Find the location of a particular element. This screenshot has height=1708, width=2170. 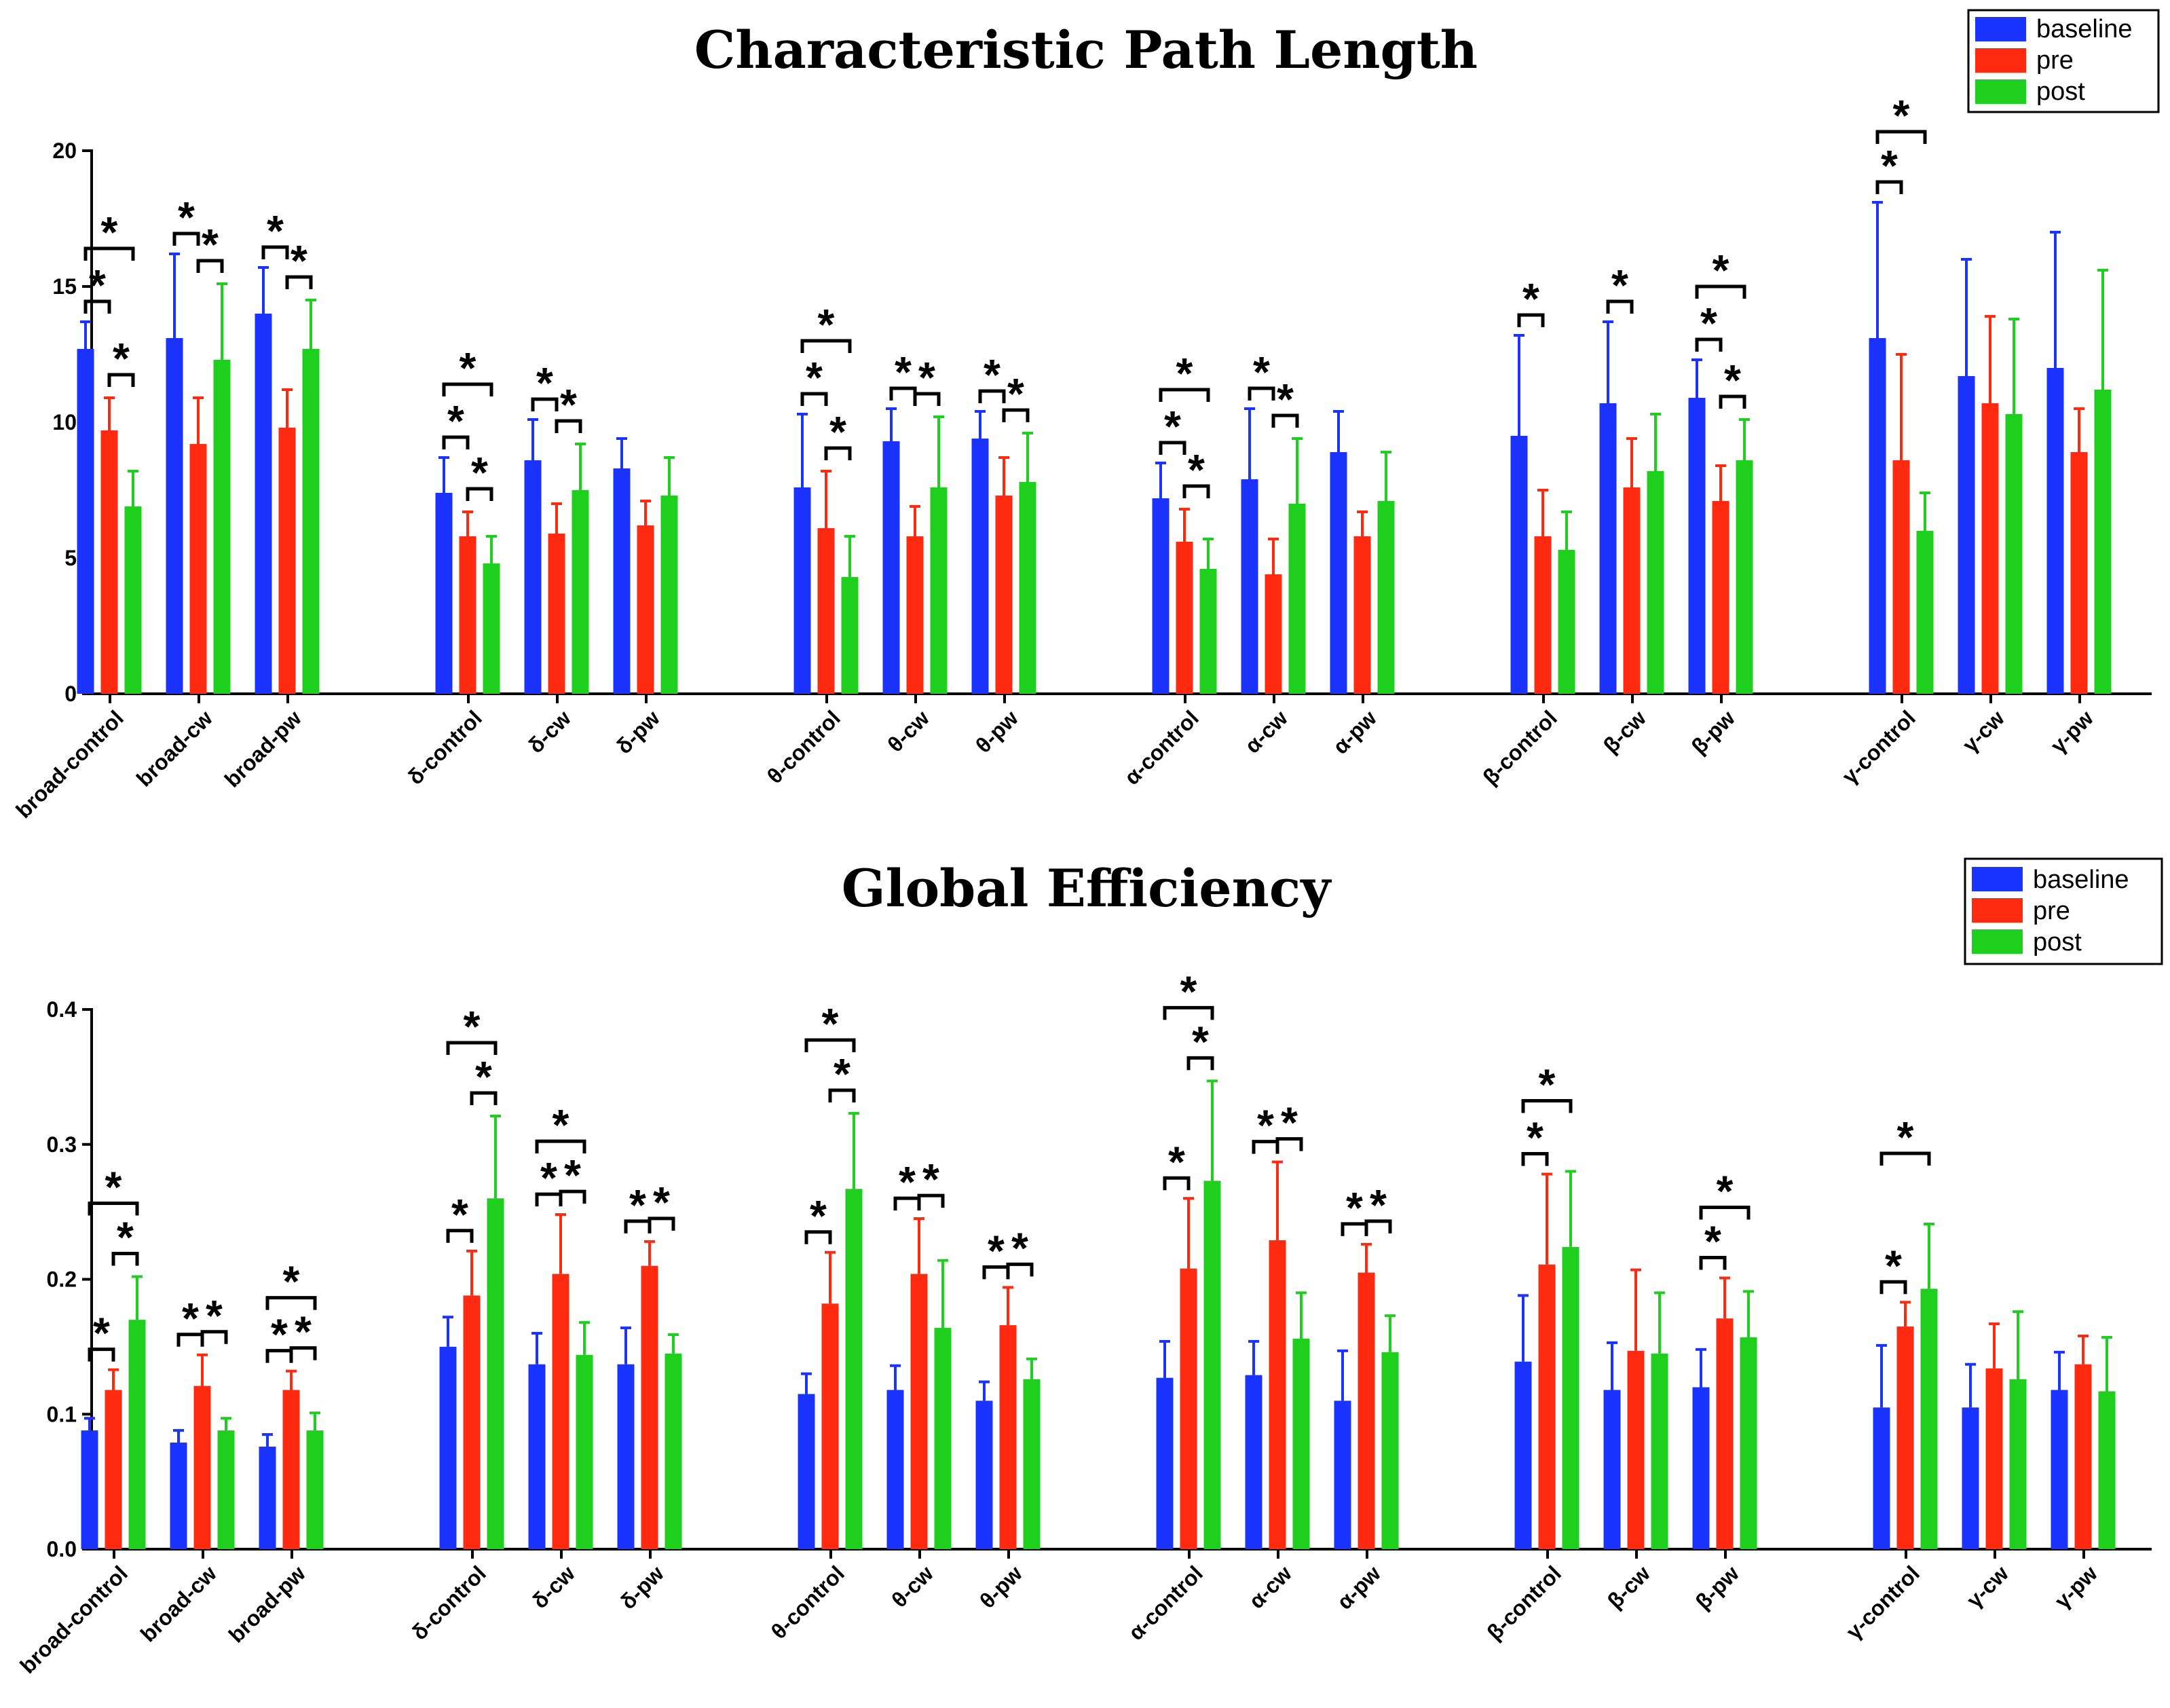

legend-swatch-pre is located at coordinates (1997, 911).